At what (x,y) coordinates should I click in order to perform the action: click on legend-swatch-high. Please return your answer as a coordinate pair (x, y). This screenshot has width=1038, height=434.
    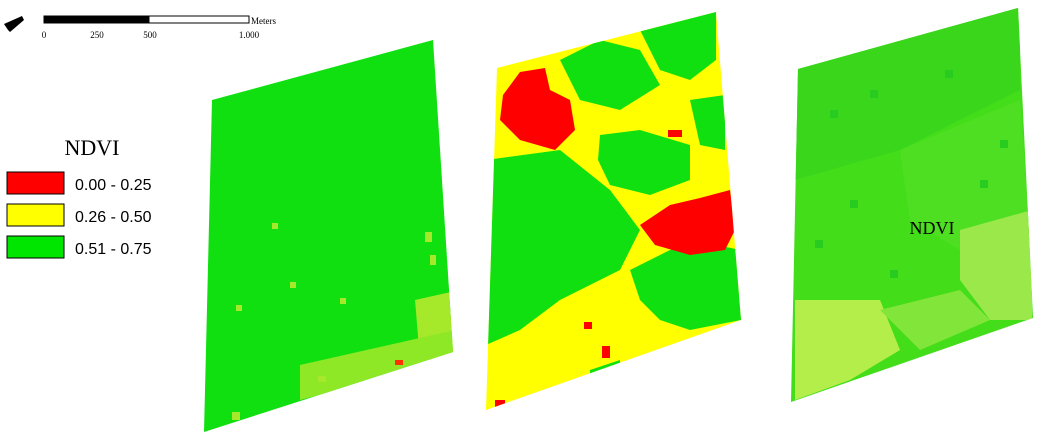
    Looking at the image, I should click on (35, 247).